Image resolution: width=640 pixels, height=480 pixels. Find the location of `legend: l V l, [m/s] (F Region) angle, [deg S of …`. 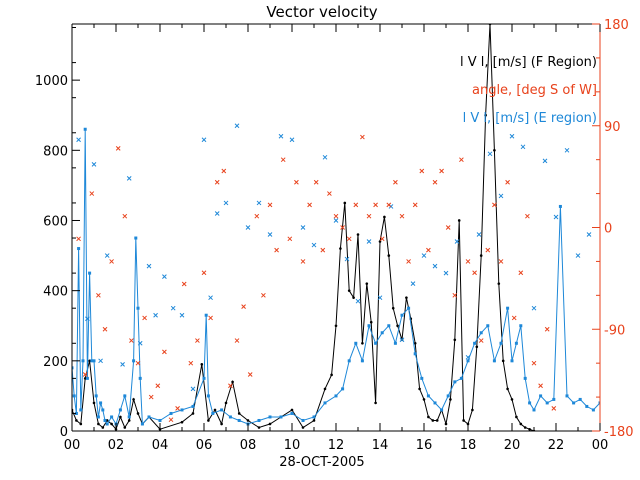

legend: l V l, [m/s] (F Region) angle, [deg S of … is located at coordinates (528, 90).